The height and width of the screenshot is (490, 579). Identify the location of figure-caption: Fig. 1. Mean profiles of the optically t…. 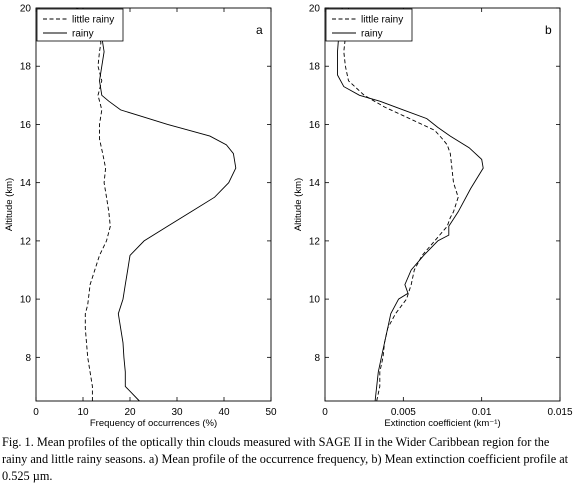
(285, 459).